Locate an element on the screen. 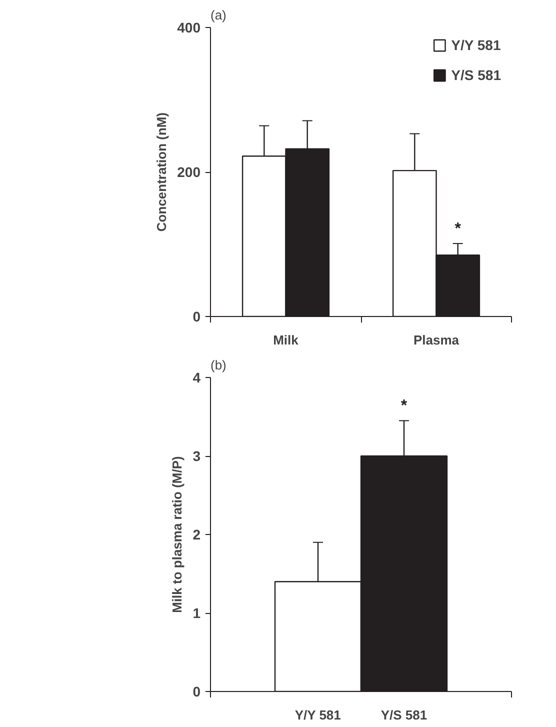 The image size is (556, 727). y-tick-label: 200 is located at coordinates (189, 172).